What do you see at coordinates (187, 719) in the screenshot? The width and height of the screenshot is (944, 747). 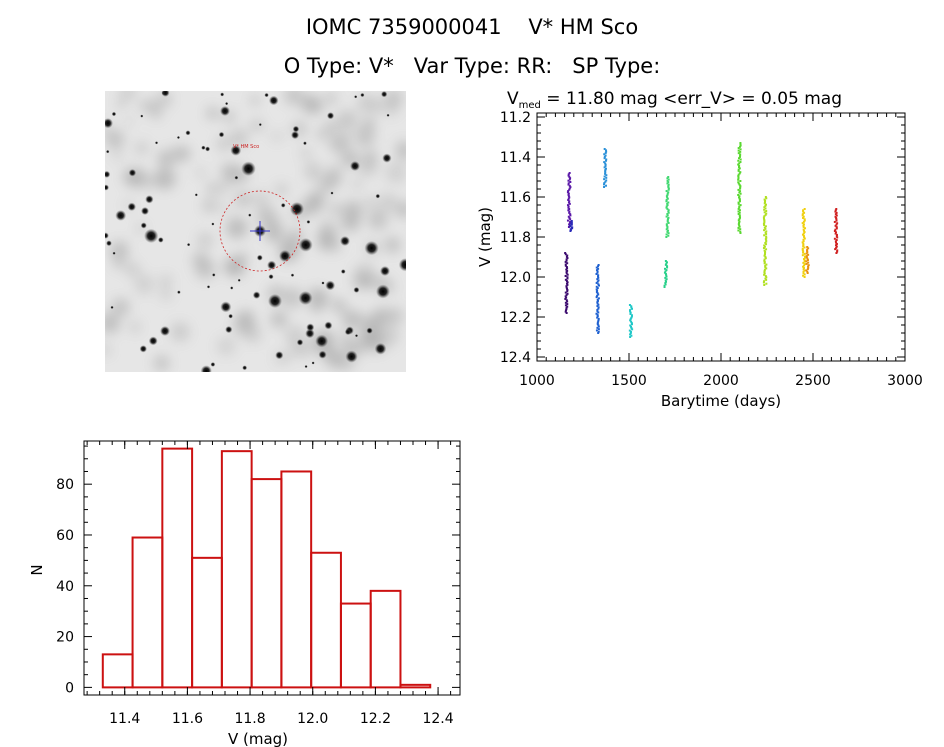 I see `hist-xtick-label: 11.6` at bounding box center [187, 719].